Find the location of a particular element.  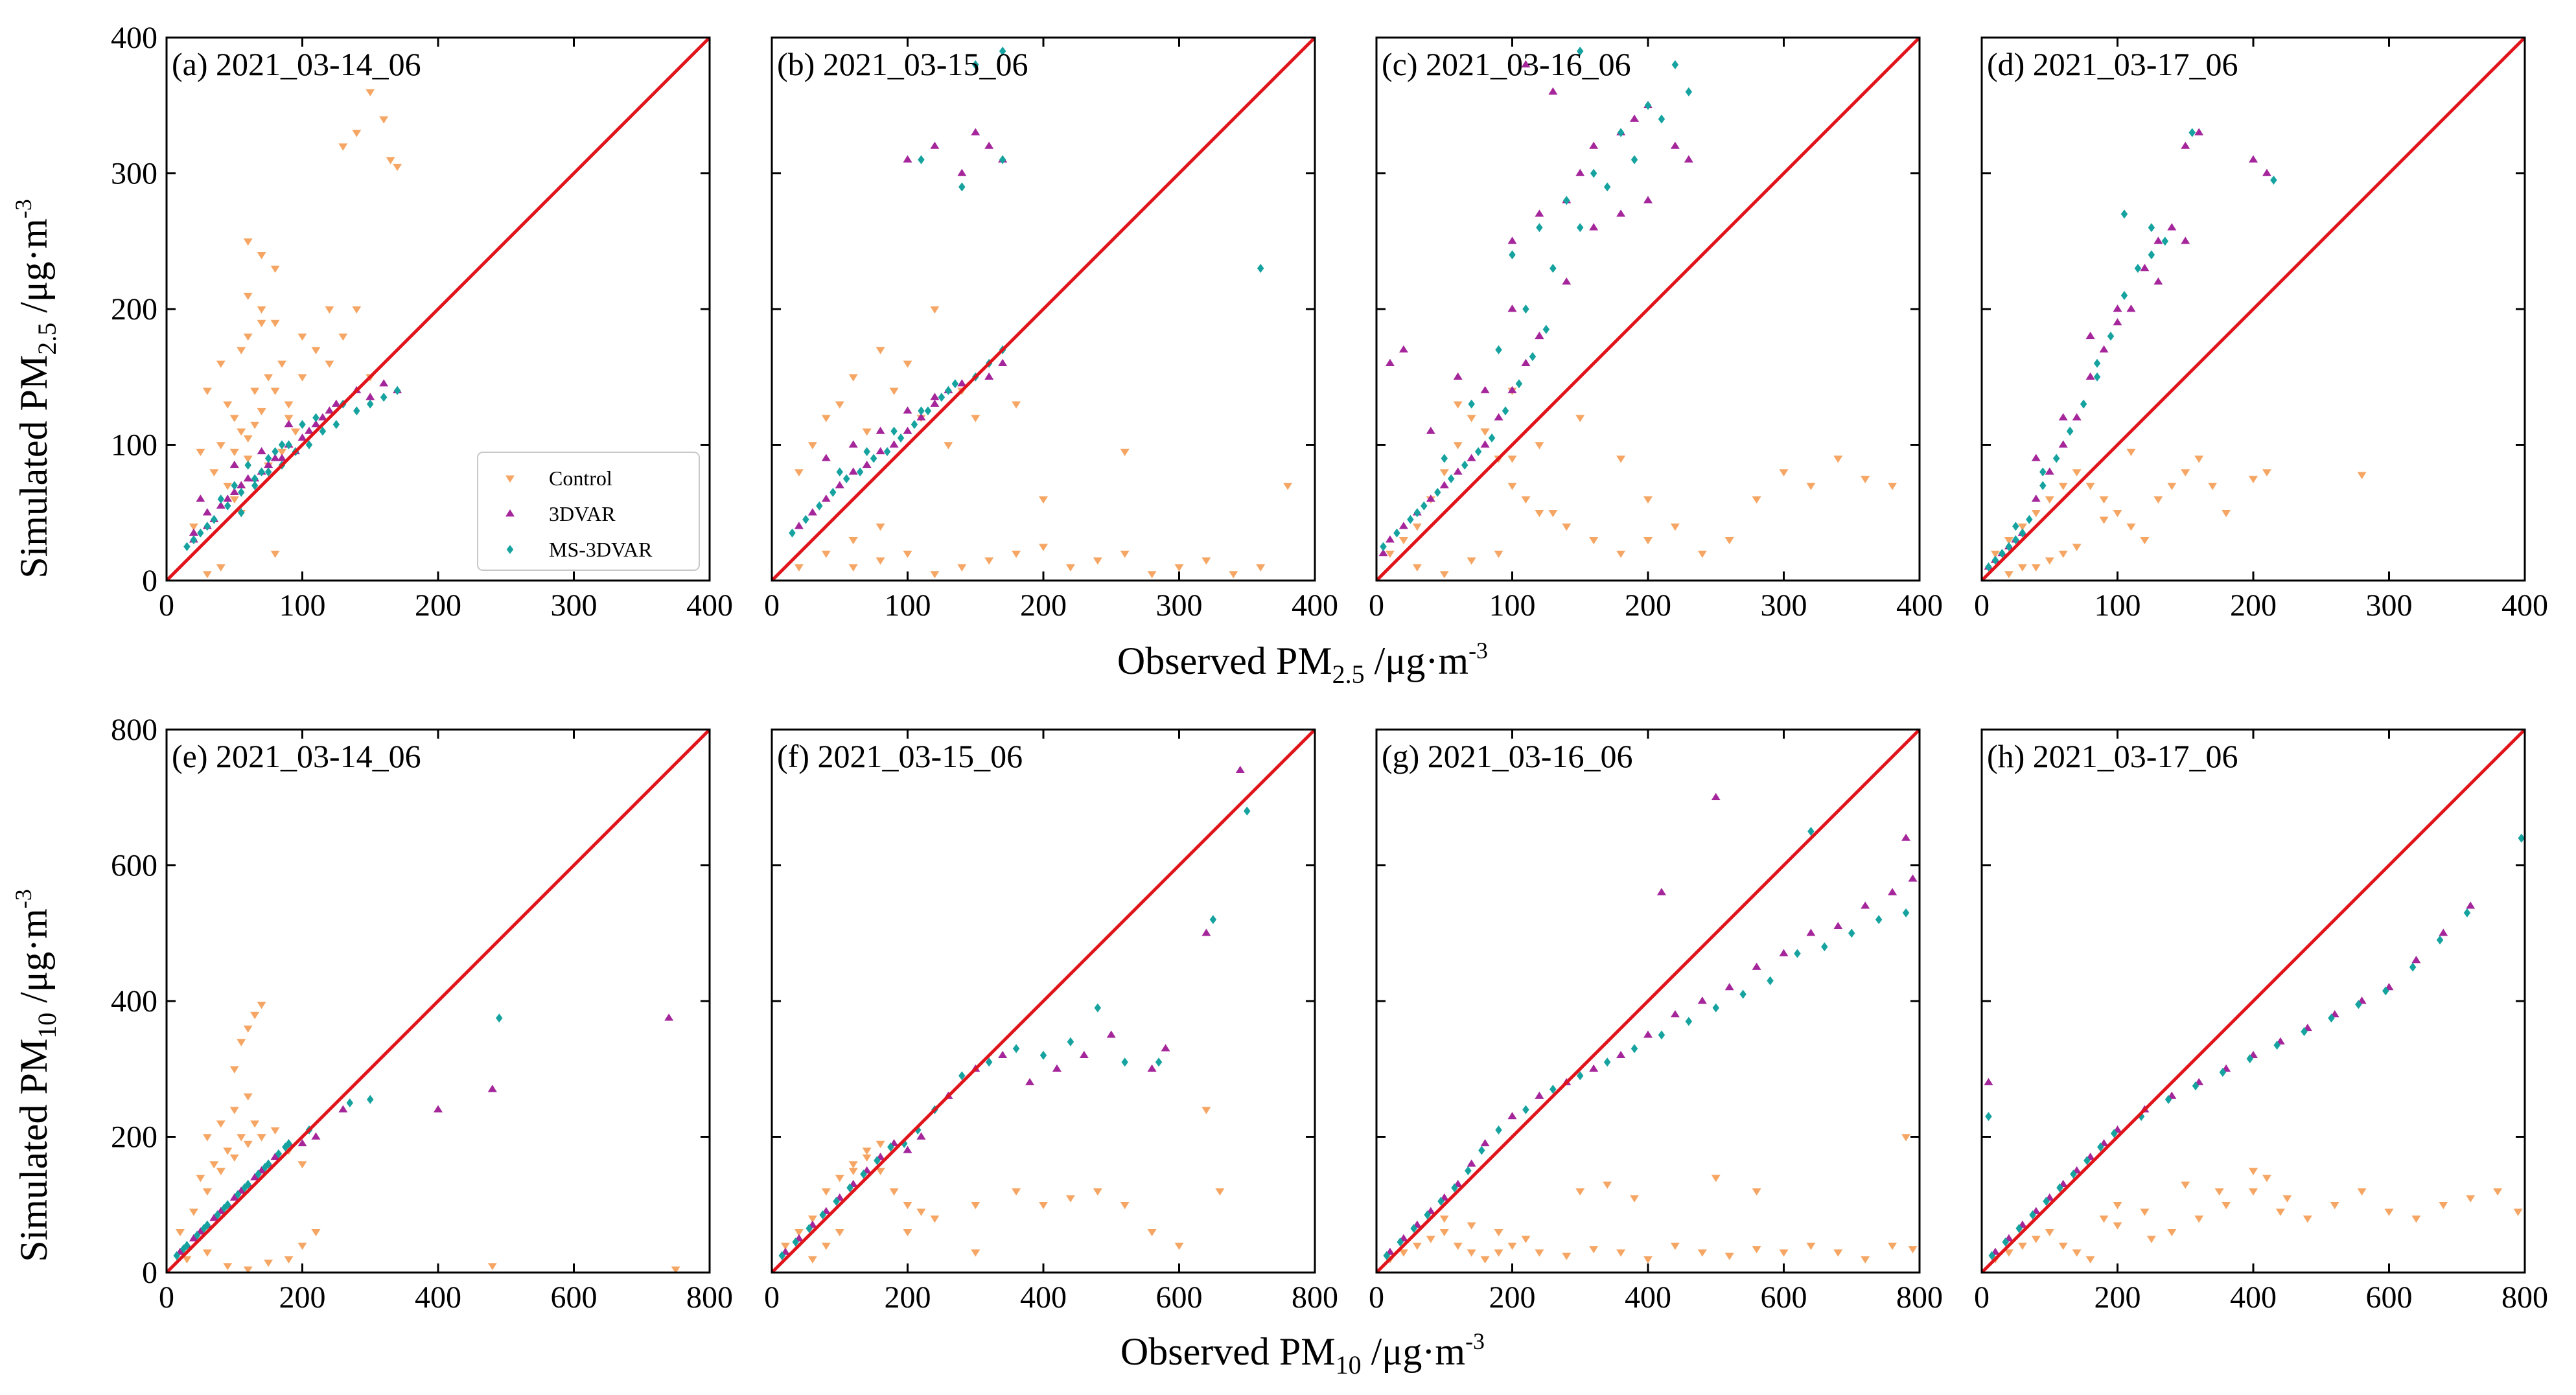

legend-label-3dvar: 3DVAR is located at coordinates (583, 513).